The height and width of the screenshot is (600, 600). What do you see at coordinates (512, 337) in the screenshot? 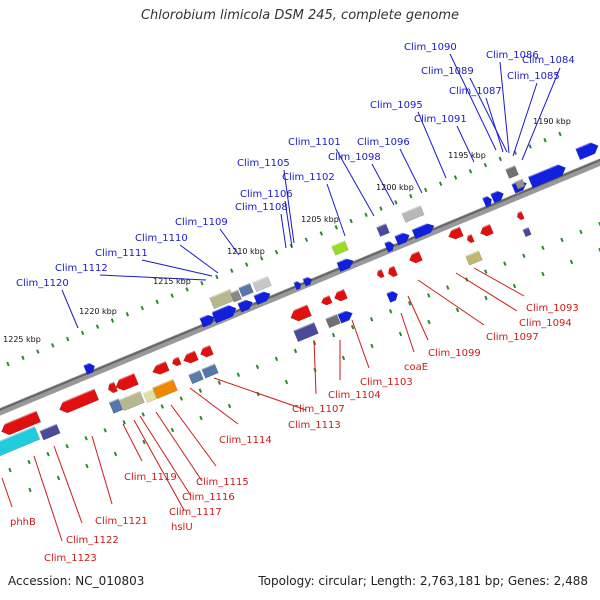
I see `gene-label: Clim_1097` at bounding box center [512, 337].